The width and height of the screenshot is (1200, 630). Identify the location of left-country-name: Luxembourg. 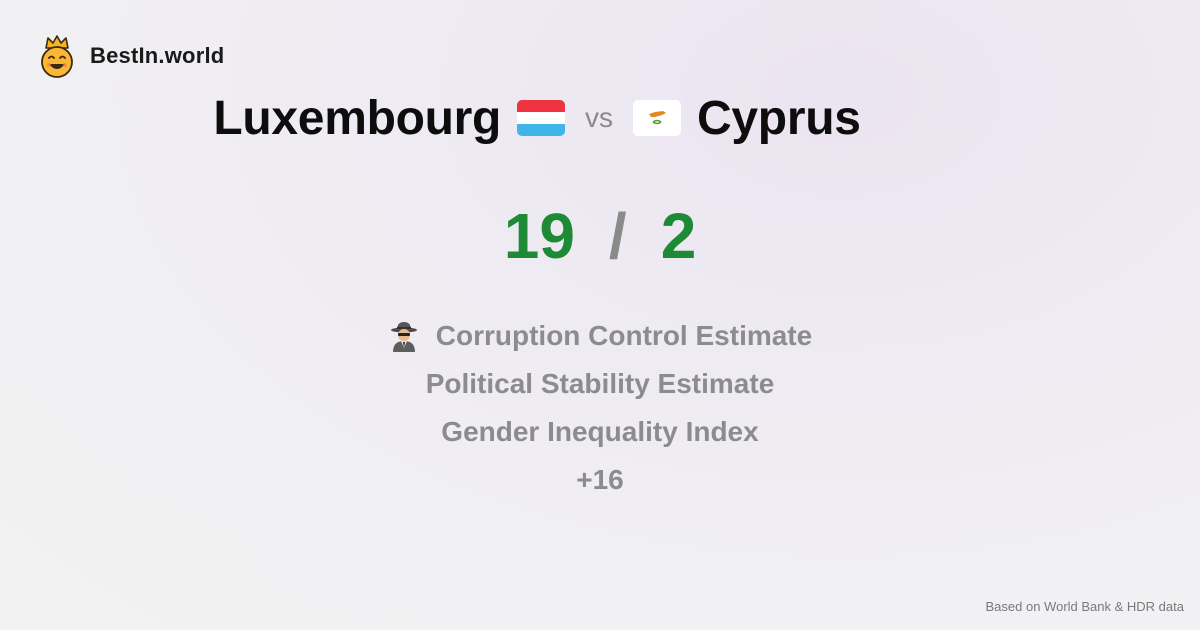
(357, 118).